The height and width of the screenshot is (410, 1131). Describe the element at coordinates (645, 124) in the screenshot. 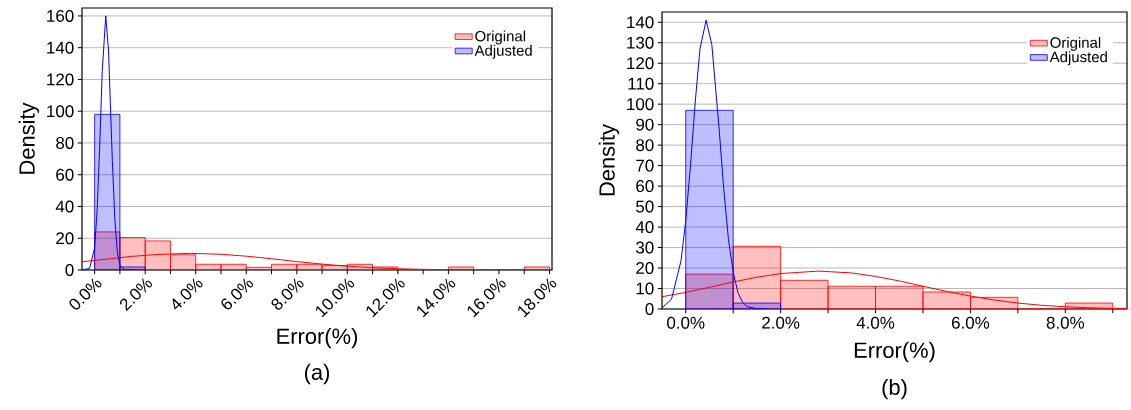

I see `y-tick-label: 90` at that location.